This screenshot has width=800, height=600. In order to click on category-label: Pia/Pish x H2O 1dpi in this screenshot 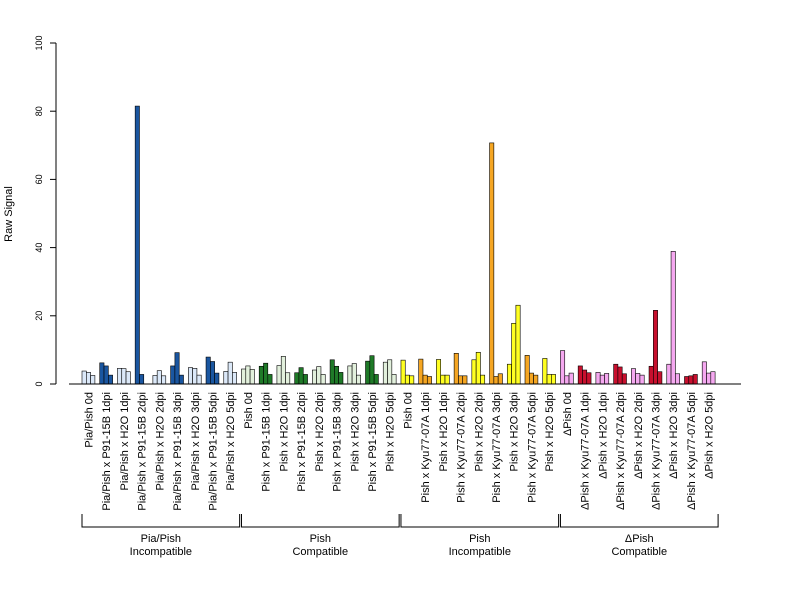, I will do `click(125, 441)`.